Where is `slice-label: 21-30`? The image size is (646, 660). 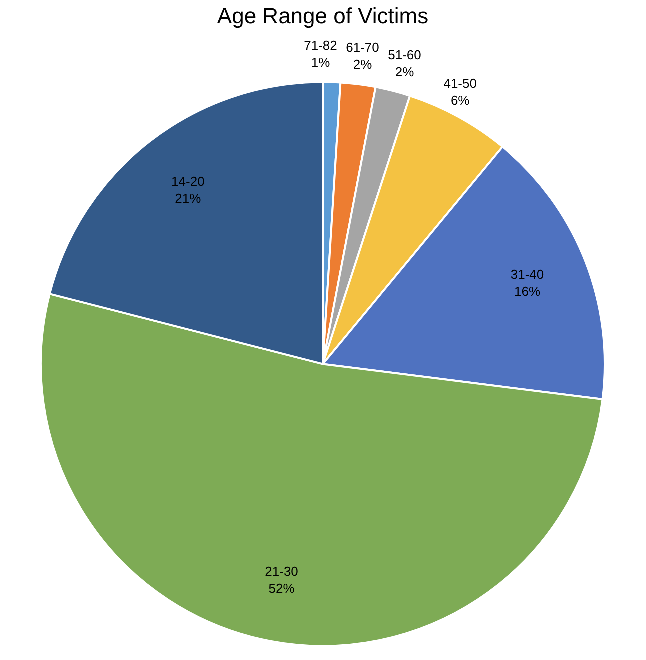 slice-label: 21-30 is located at coordinates (281, 571).